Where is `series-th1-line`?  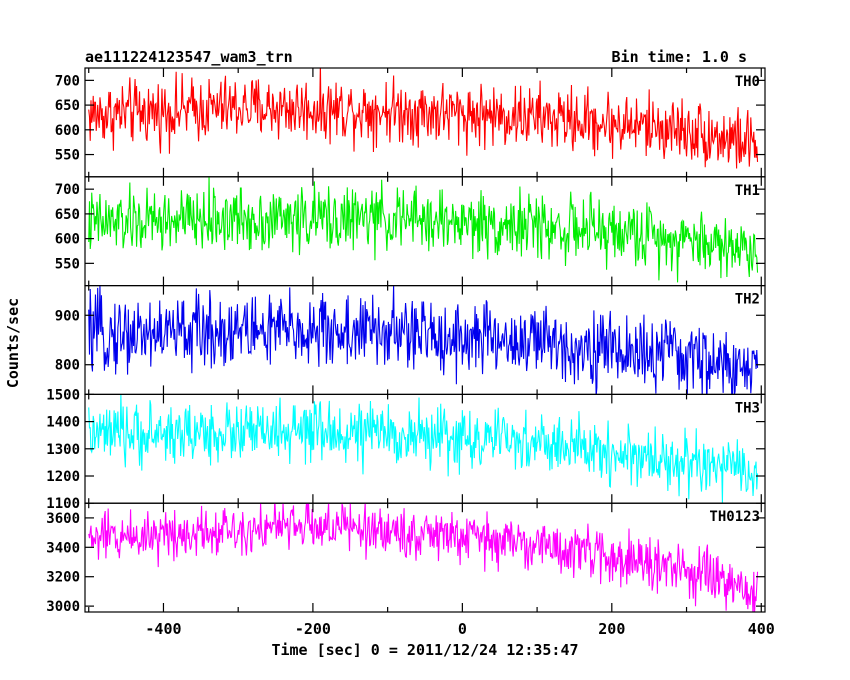 series-th1-line is located at coordinates (423, 229).